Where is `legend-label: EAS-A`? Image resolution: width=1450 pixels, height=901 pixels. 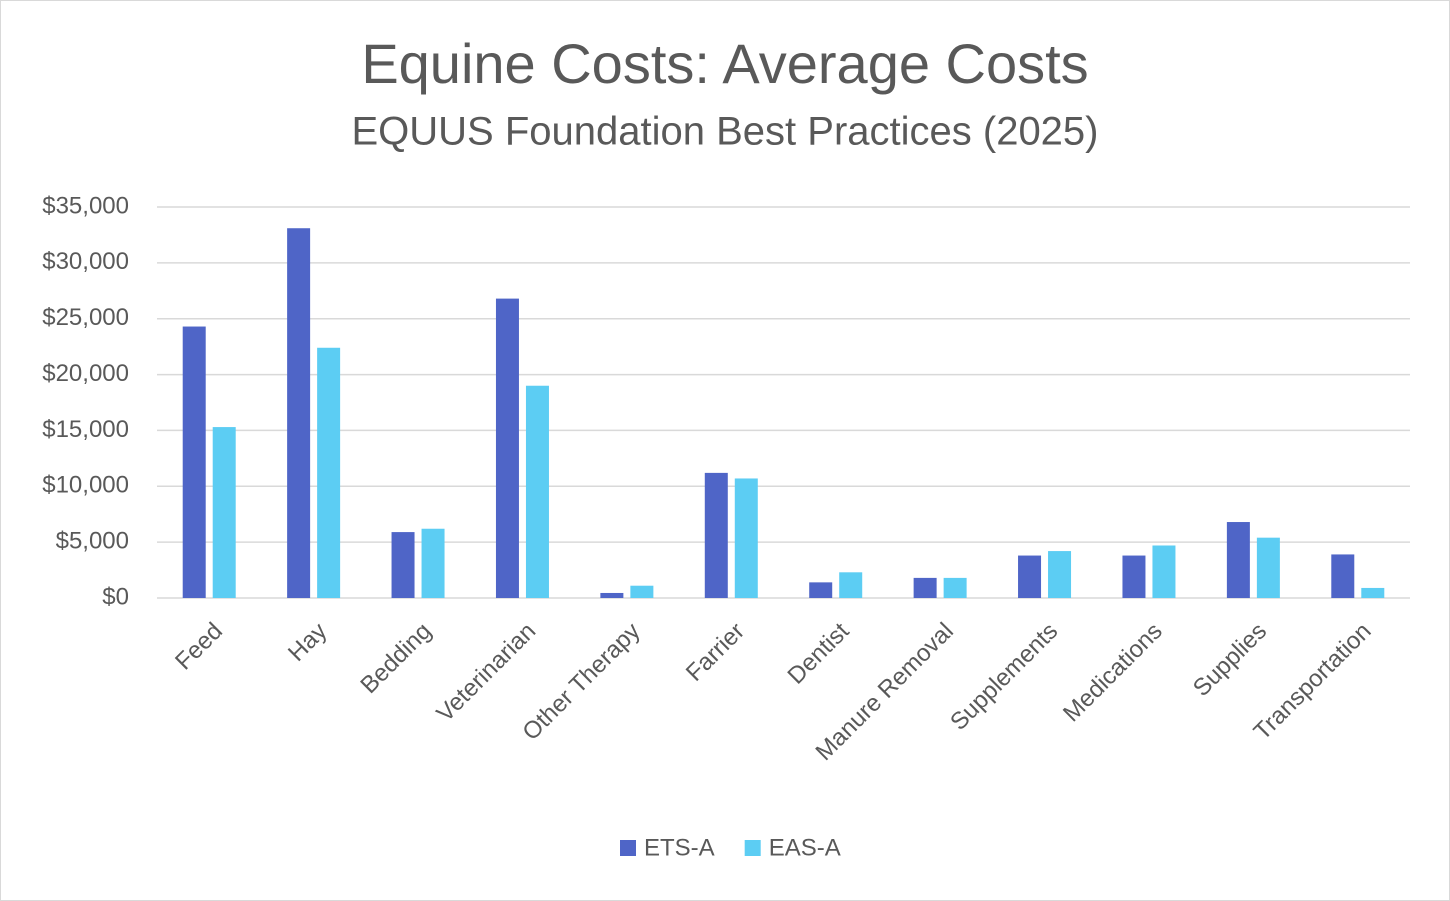 legend-label: EAS-A is located at coordinates (805, 847).